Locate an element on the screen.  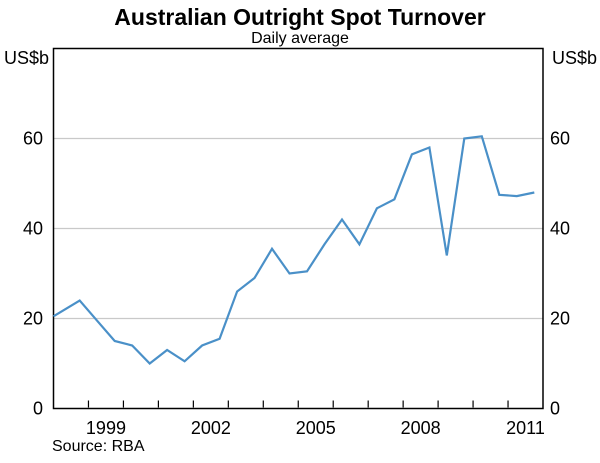
chart-title: Australian Outright Spot Turnover is located at coordinates (300, 17).